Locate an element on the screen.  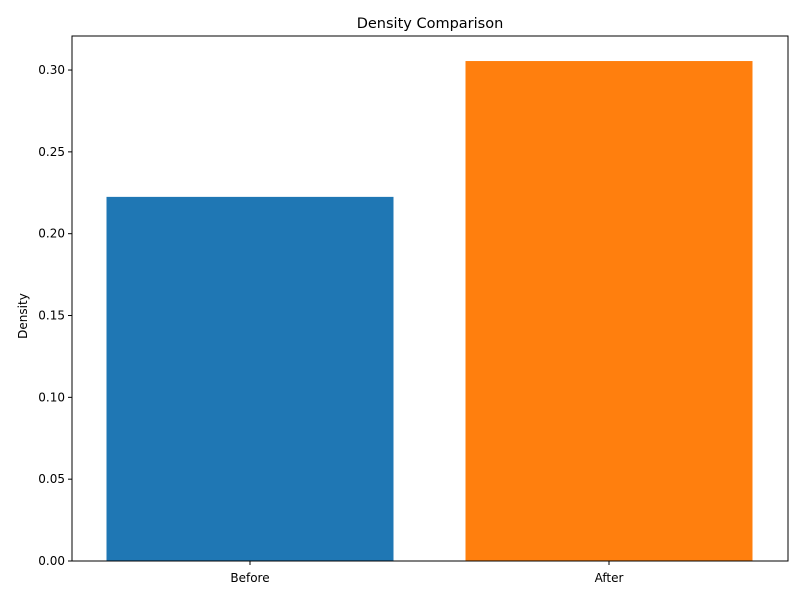
chart-title: Density Comparison is located at coordinates (430, 24).